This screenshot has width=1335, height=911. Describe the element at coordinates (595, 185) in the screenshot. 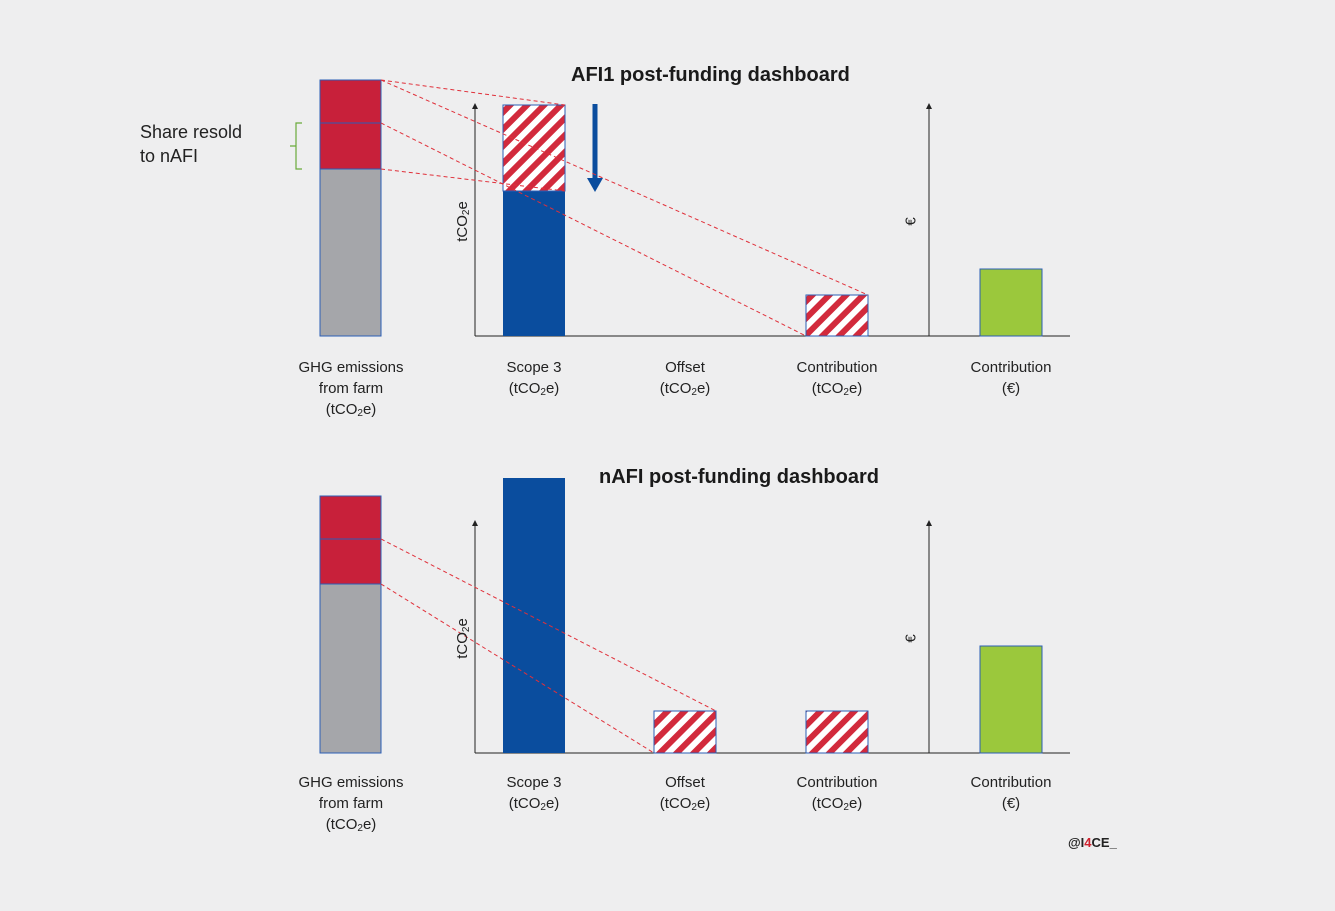

I see `reduction-arrow-head` at that location.